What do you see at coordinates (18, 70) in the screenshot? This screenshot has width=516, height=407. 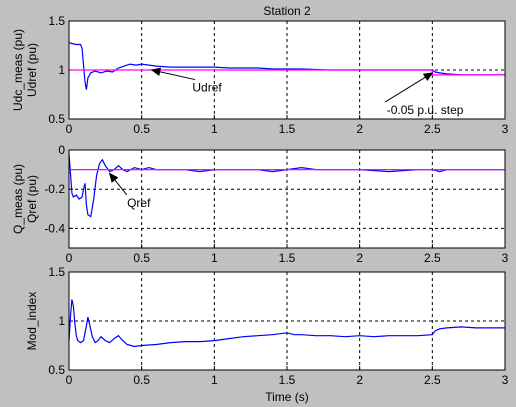 I see `udc-y-axis-label: Udc_meas (pu)` at bounding box center [18, 70].